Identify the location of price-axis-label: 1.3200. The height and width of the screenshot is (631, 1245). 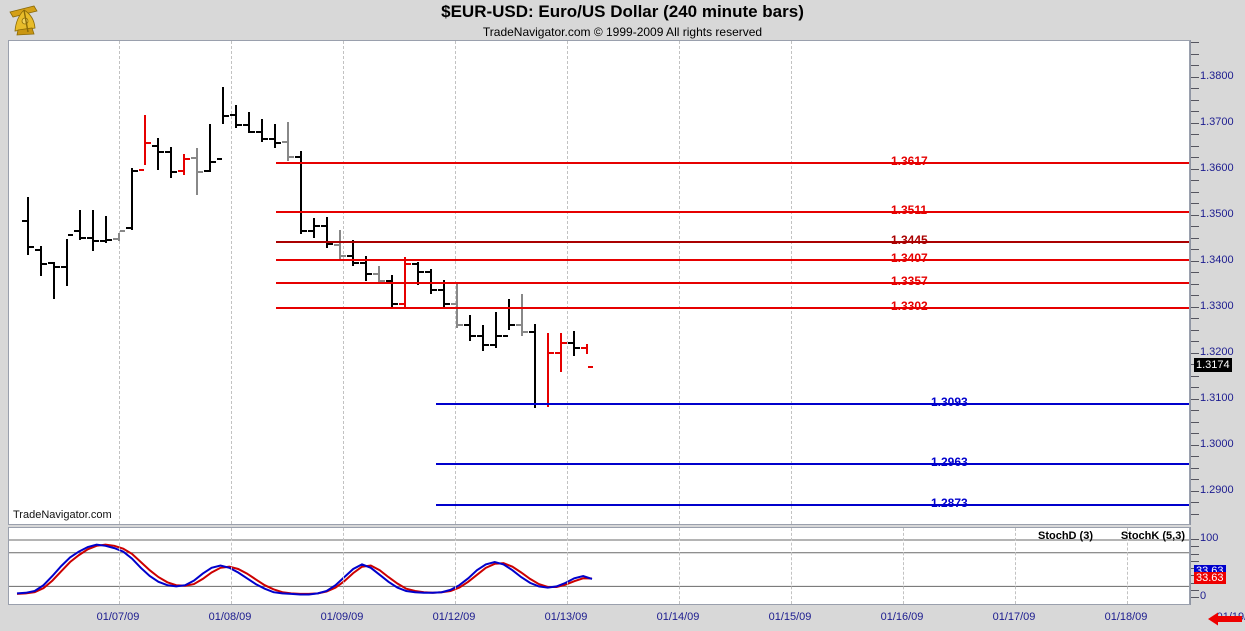
(1217, 351).